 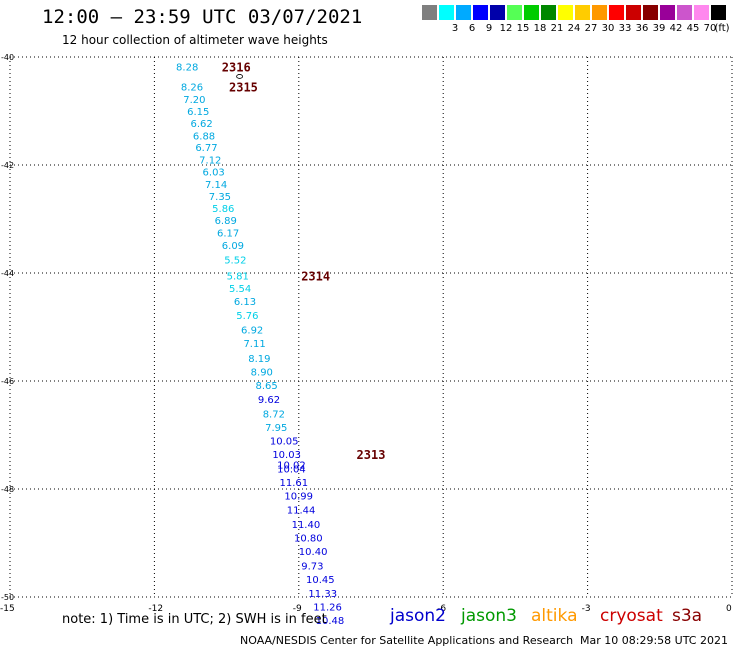 What do you see at coordinates (276, 428) in the screenshot?
I see `wave-height-value: 7.95` at bounding box center [276, 428].